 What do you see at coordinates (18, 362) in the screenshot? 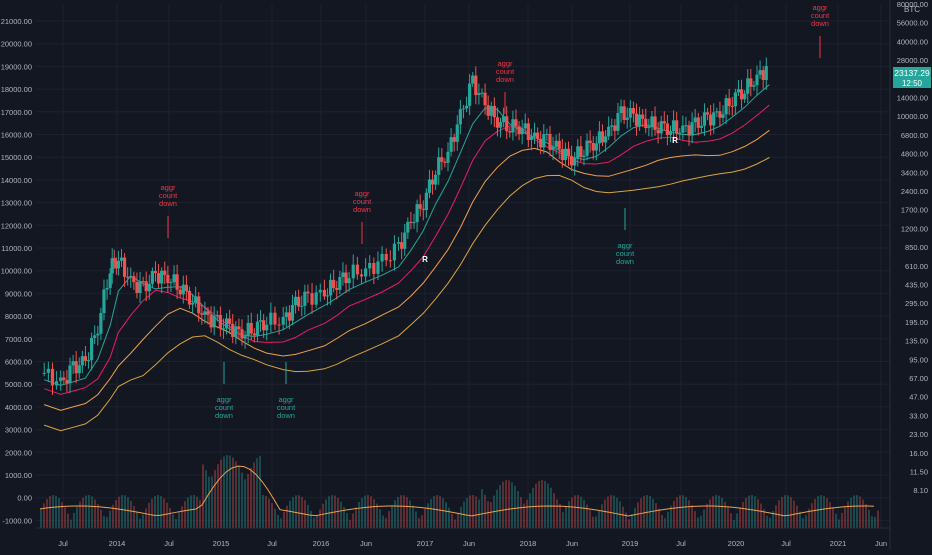
I see `left-tick-label: 6000.00` at bounding box center [18, 362].